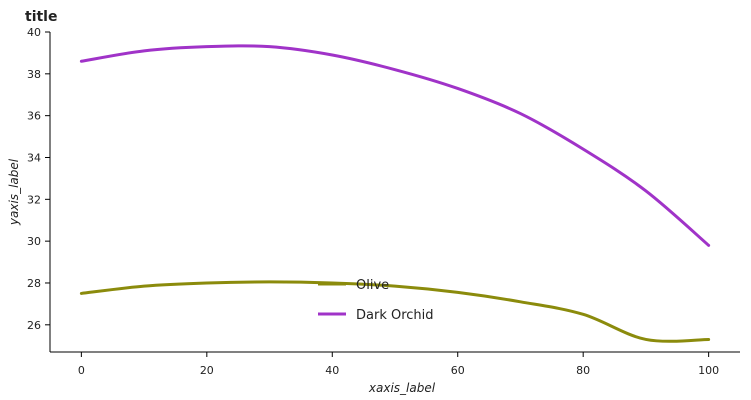  Describe the element at coordinates (395, 315) in the screenshot. I see `legend-label: Dark Orchid` at that location.